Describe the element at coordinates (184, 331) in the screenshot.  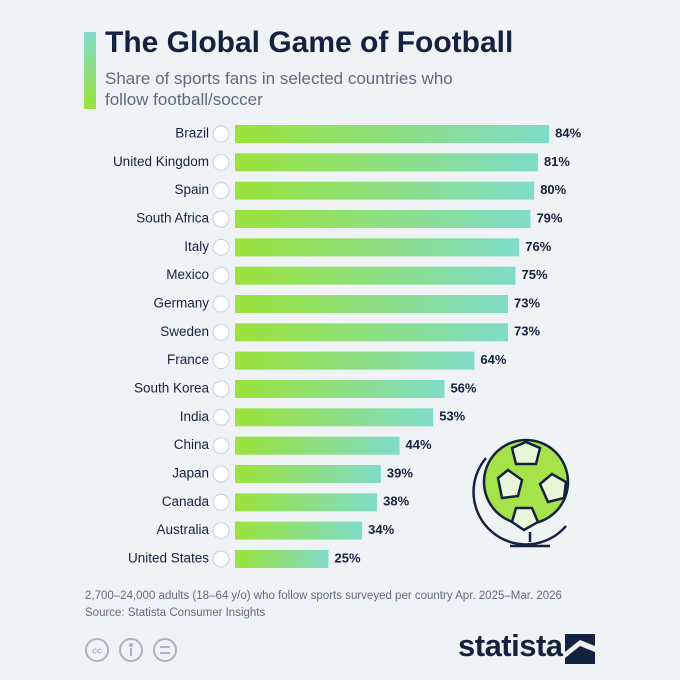
I see `category-label: Sweden` at that location.